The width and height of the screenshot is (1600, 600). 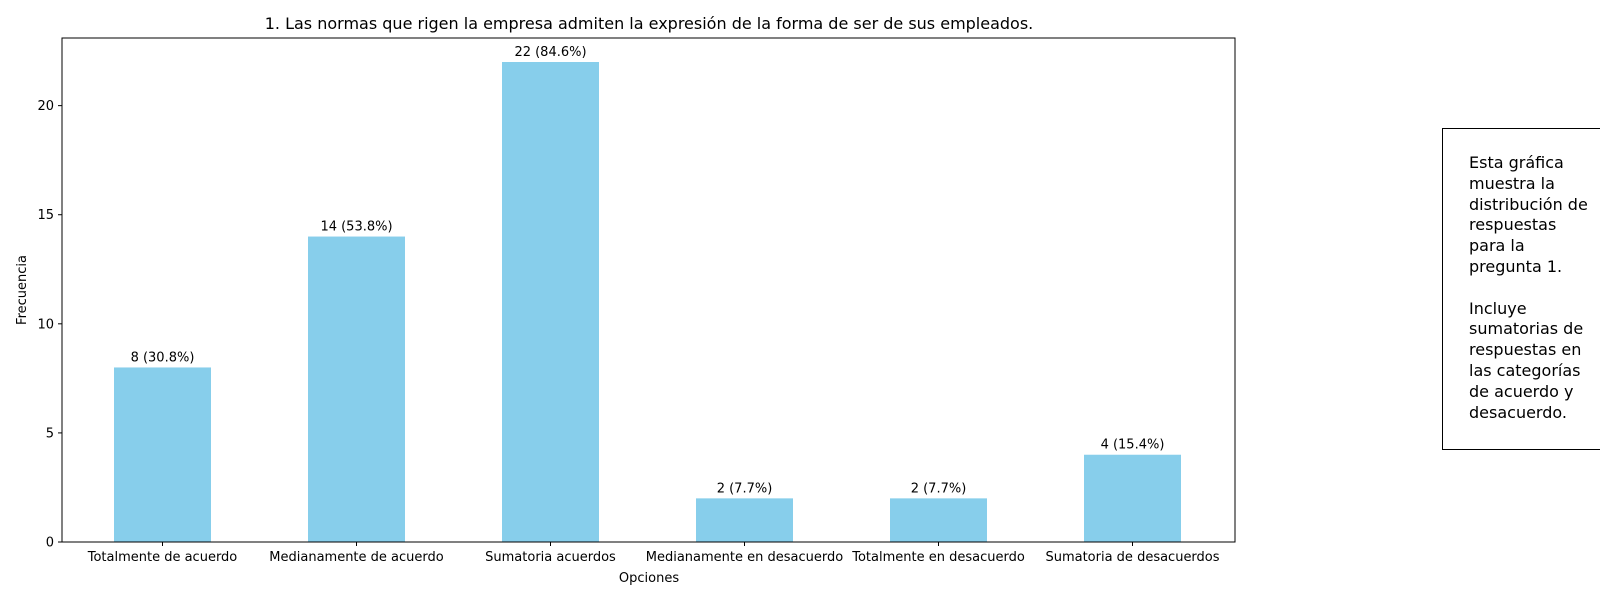 I want to click on x-tick-label: Totalmente de acuerdo, so click(x=162, y=557).